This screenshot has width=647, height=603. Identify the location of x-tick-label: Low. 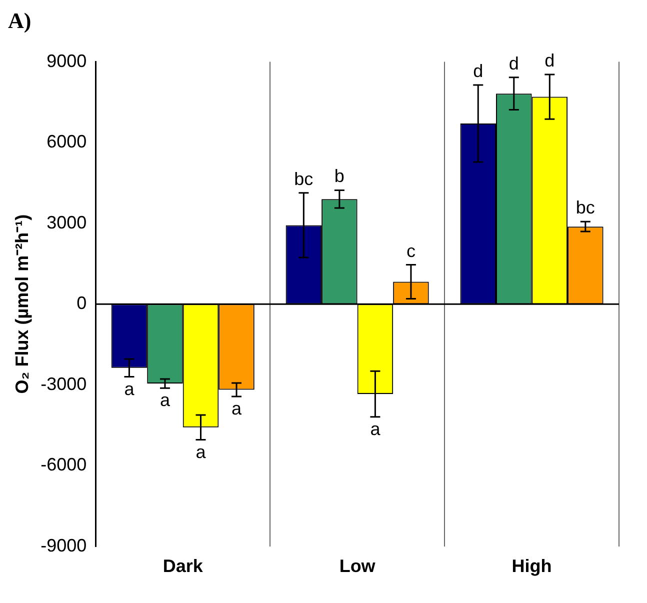
(357, 566).